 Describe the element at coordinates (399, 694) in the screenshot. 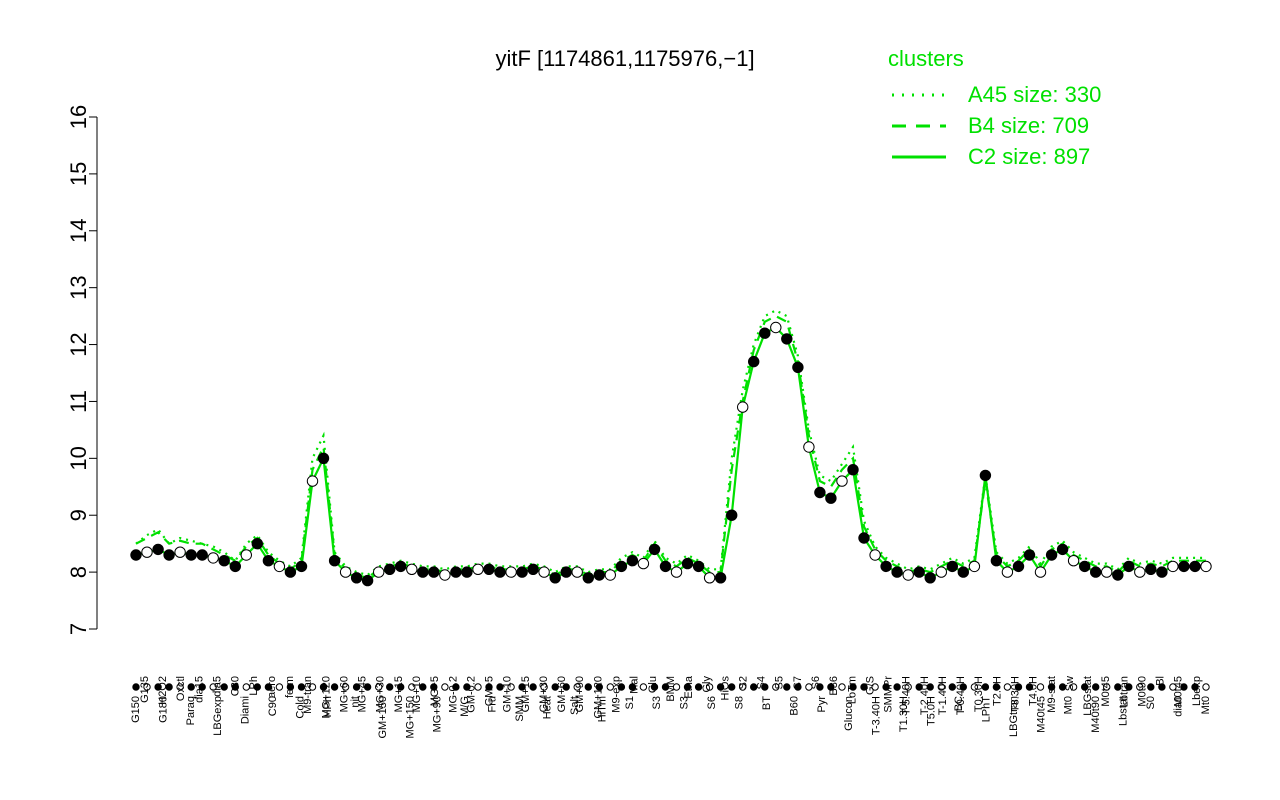

I see `x-tick-label: MG+15` at that location.